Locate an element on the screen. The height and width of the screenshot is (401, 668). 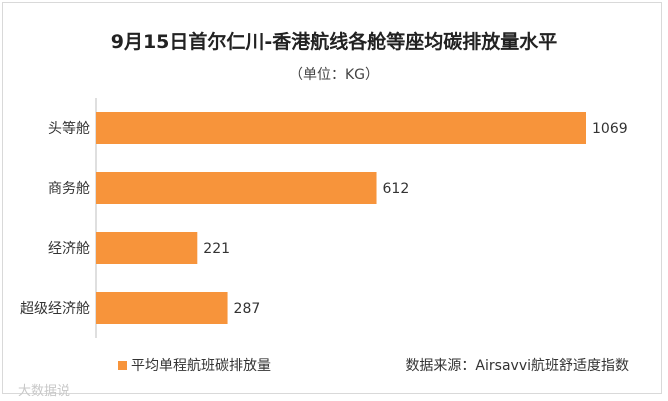
category-label: 头等舱 is located at coordinates (69, 128).